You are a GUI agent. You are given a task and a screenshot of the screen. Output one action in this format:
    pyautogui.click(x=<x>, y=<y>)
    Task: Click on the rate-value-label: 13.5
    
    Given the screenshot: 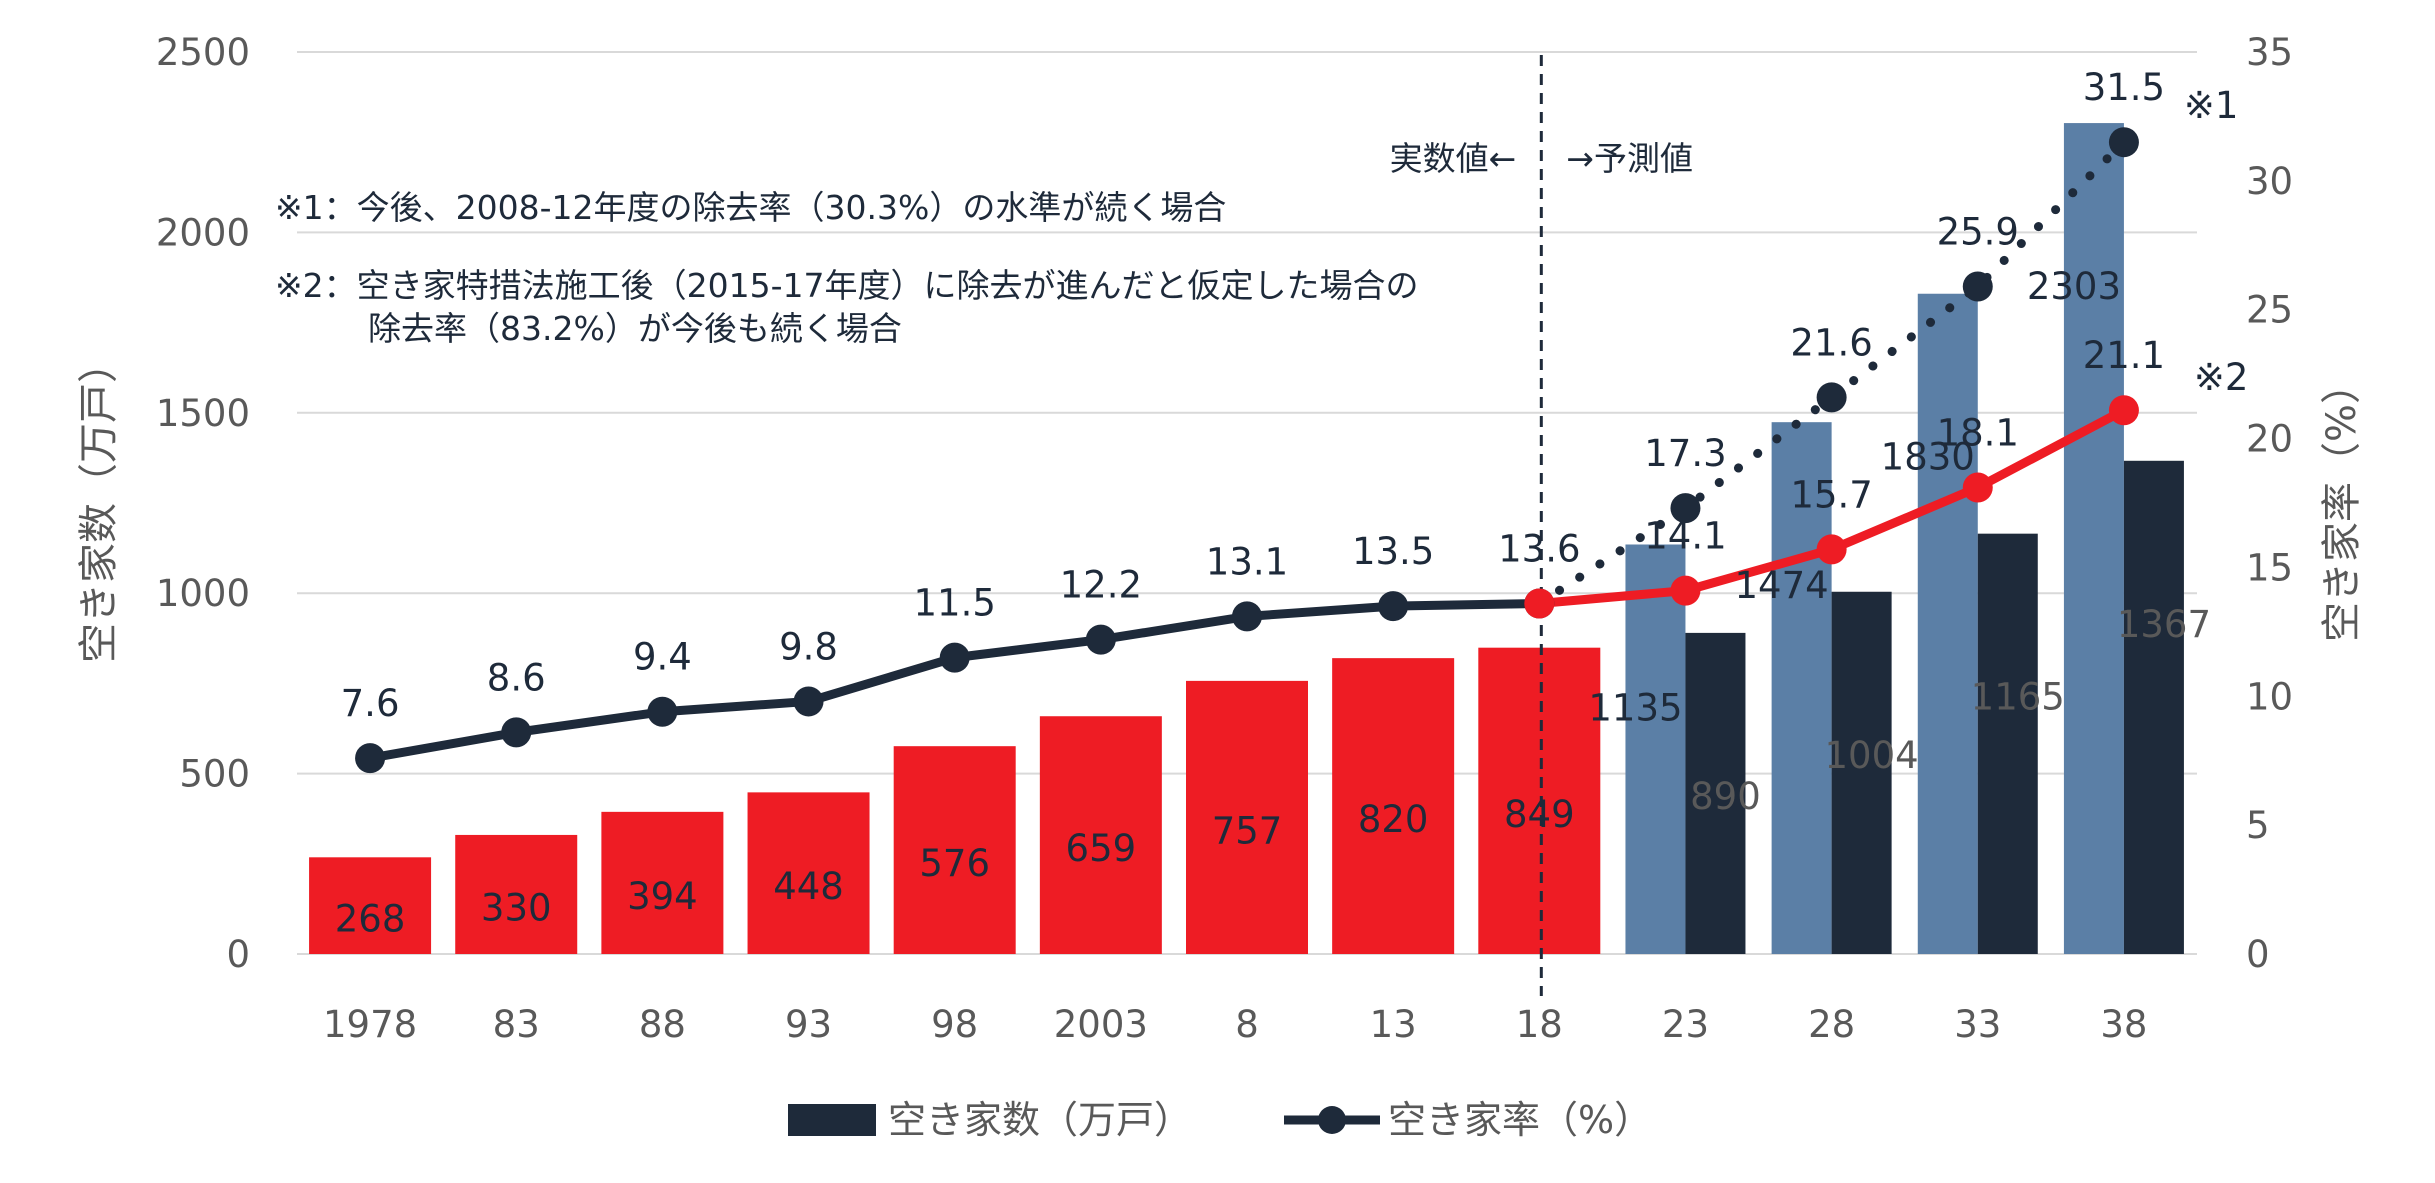 What is the action you would take?
    pyautogui.click(x=1393, y=551)
    